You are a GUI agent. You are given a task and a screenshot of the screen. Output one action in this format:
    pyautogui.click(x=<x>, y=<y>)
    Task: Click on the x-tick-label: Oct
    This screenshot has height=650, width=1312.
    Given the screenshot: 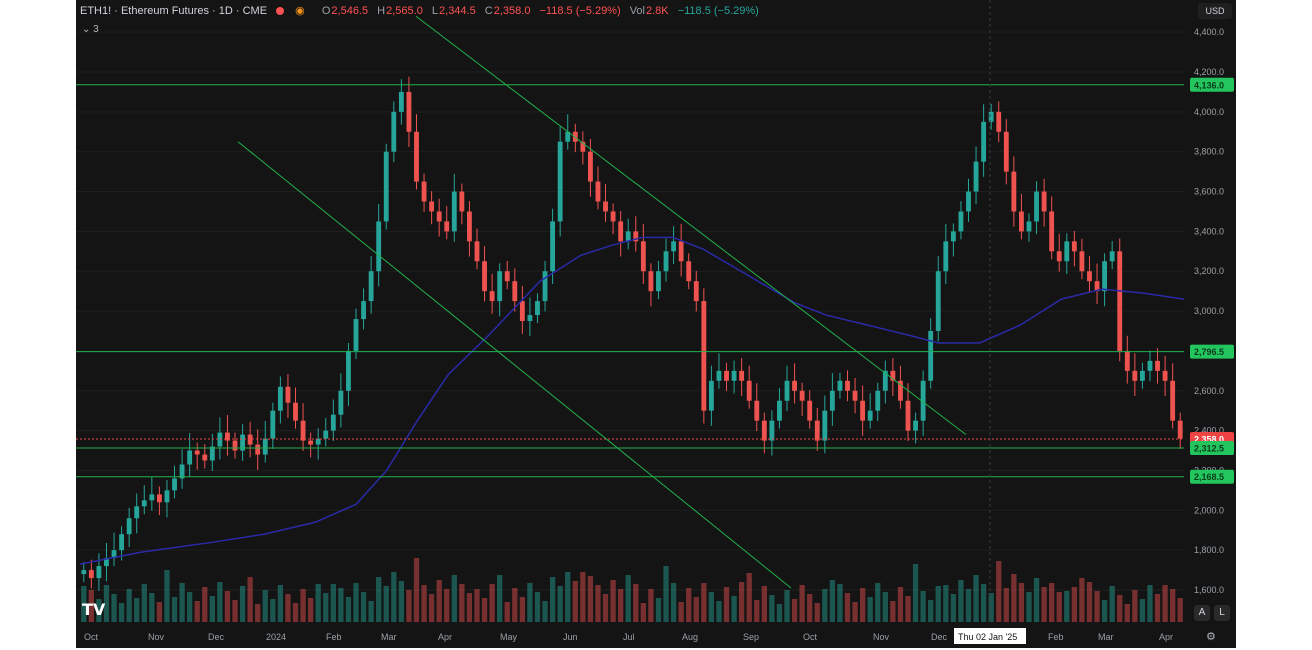 What is the action you would take?
    pyautogui.click(x=91, y=637)
    